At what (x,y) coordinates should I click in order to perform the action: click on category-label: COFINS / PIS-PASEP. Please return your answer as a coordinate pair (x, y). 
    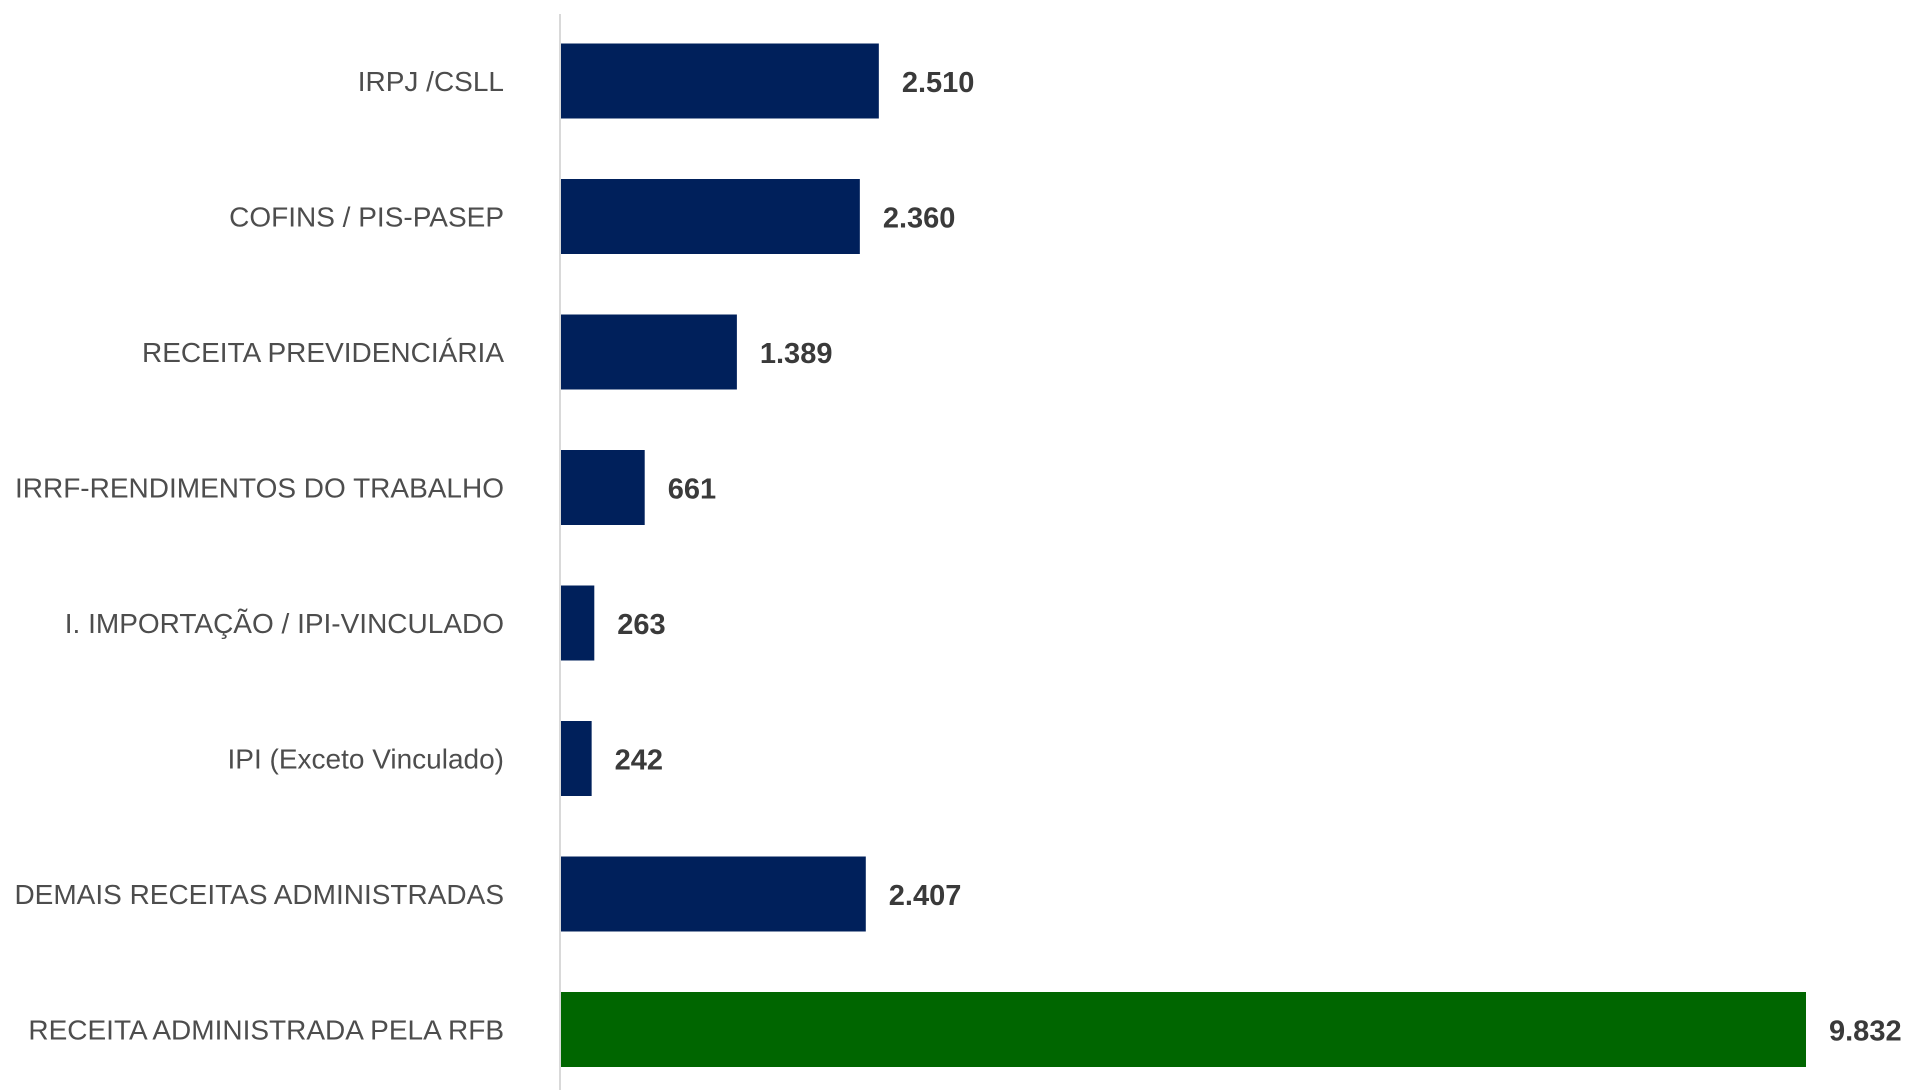
    Looking at the image, I should click on (366, 217).